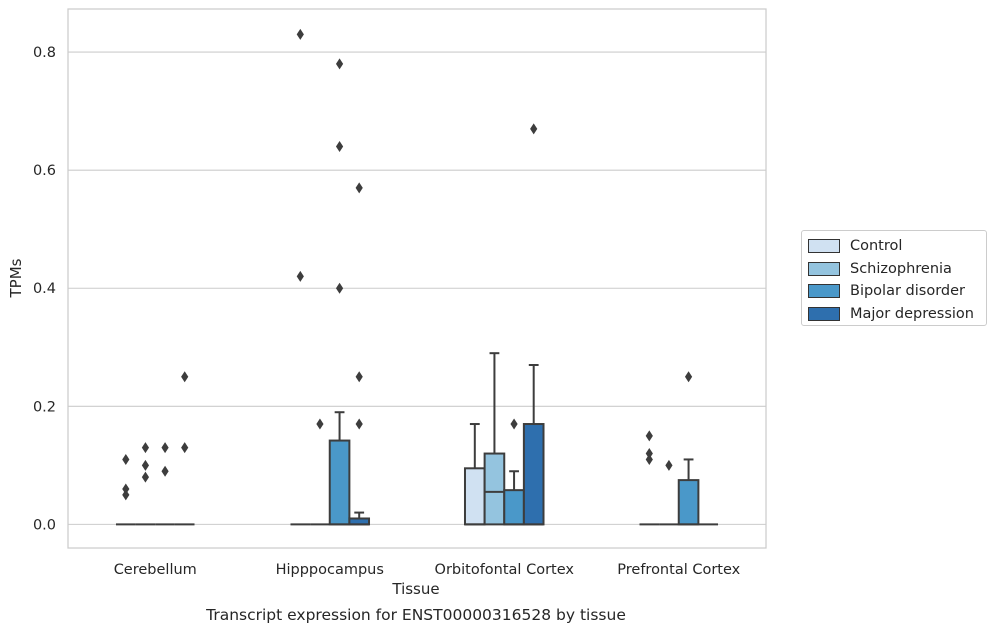  I want to click on x-tick-label: Cerebellum, so click(155, 570).